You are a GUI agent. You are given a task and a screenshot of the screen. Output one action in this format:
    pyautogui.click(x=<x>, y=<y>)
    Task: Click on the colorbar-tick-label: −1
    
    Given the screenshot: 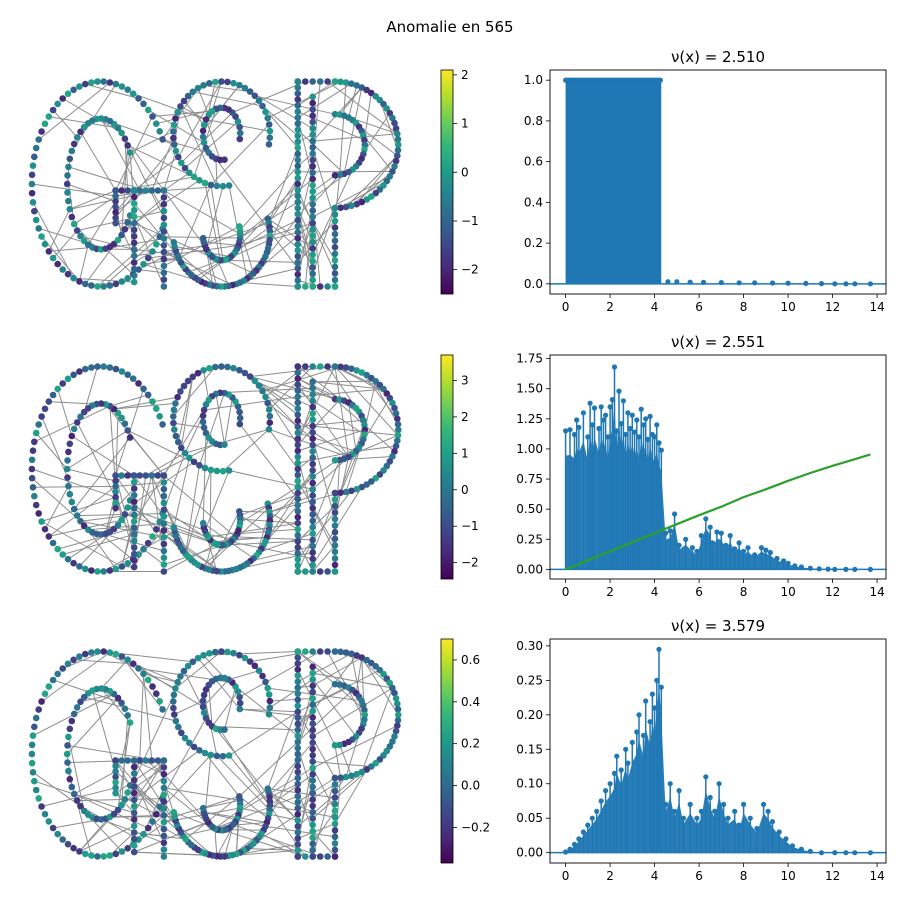 What is the action you would take?
    pyautogui.click(x=470, y=526)
    